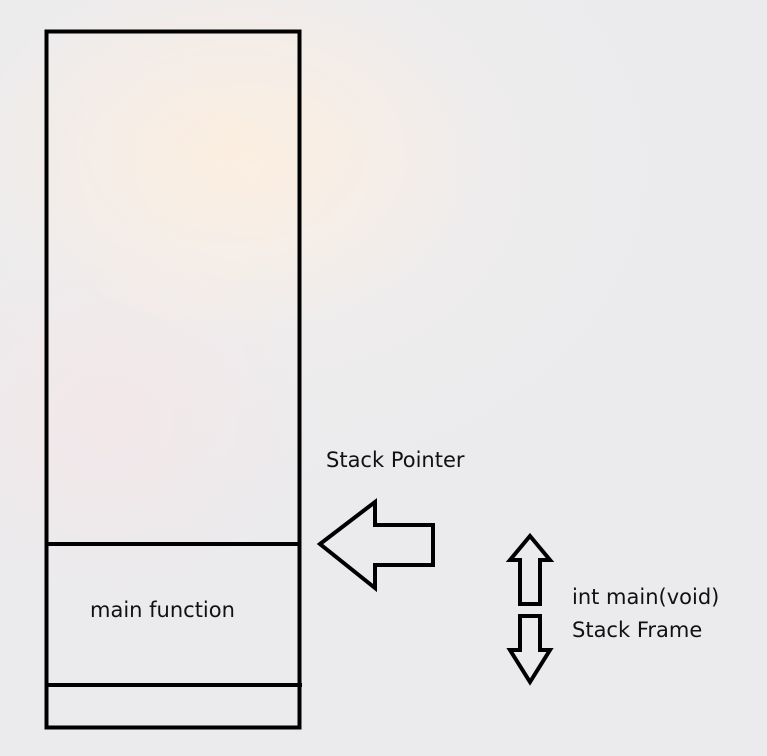 This screenshot has height=756, width=767. I want to click on arrow-left-icon, so click(375, 545).